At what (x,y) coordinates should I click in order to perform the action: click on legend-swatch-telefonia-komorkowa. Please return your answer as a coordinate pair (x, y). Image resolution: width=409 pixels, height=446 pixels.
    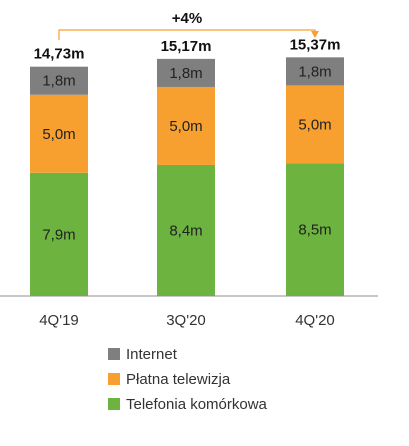
    Looking at the image, I should click on (114, 404).